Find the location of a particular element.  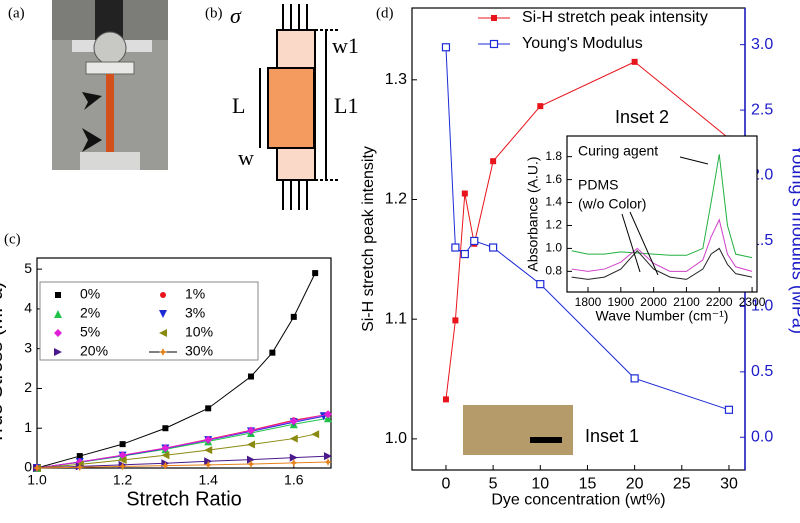

clamp-lower is located at coordinates (110, 161).